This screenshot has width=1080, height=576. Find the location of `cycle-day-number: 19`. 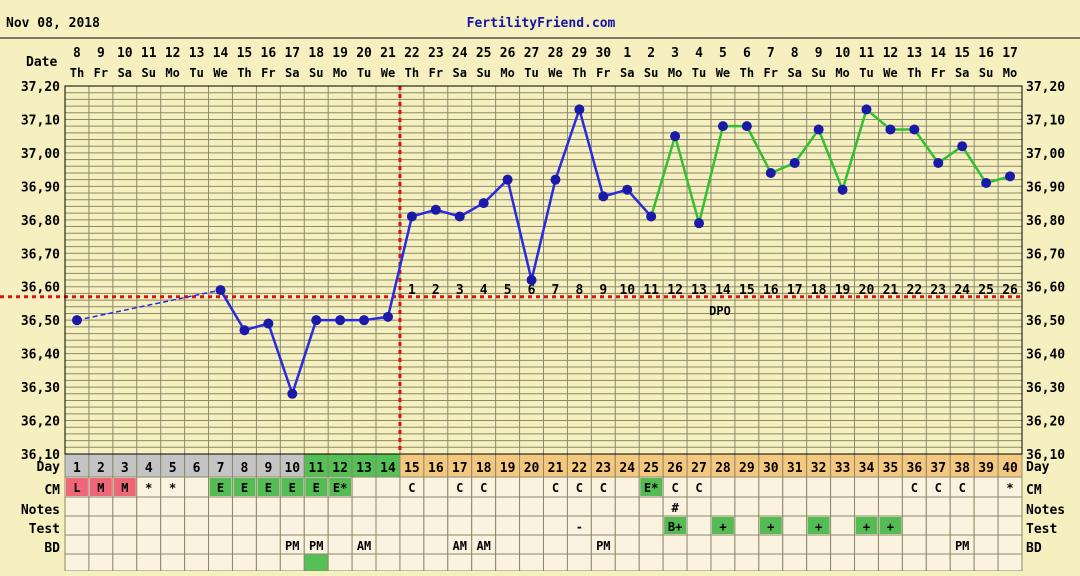

cycle-day-number: 19 is located at coordinates (508, 468).